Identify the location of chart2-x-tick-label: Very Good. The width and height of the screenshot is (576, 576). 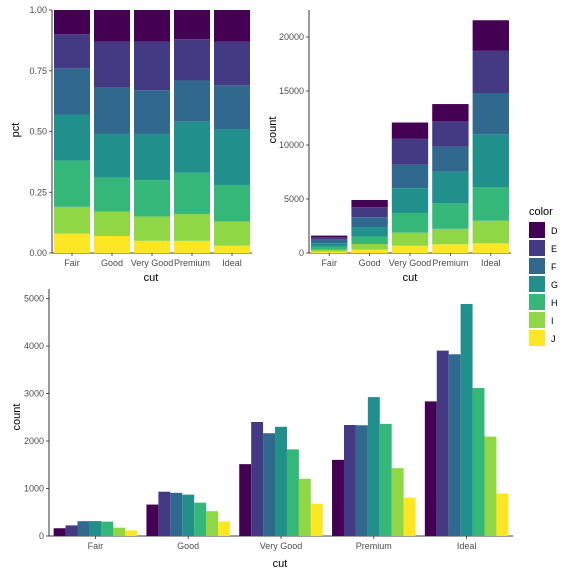
(410, 263).